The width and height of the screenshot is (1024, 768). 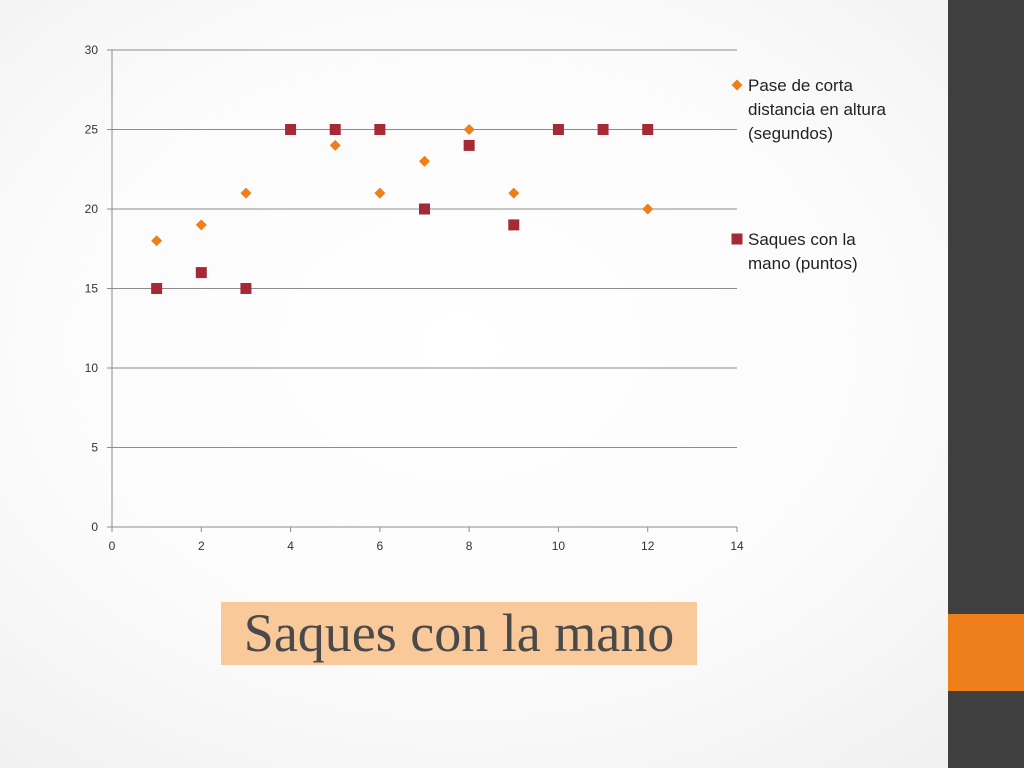 What do you see at coordinates (469, 546) in the screenshot?
I see `x-tick-label-8: 8` at bounding box center [469, 546].